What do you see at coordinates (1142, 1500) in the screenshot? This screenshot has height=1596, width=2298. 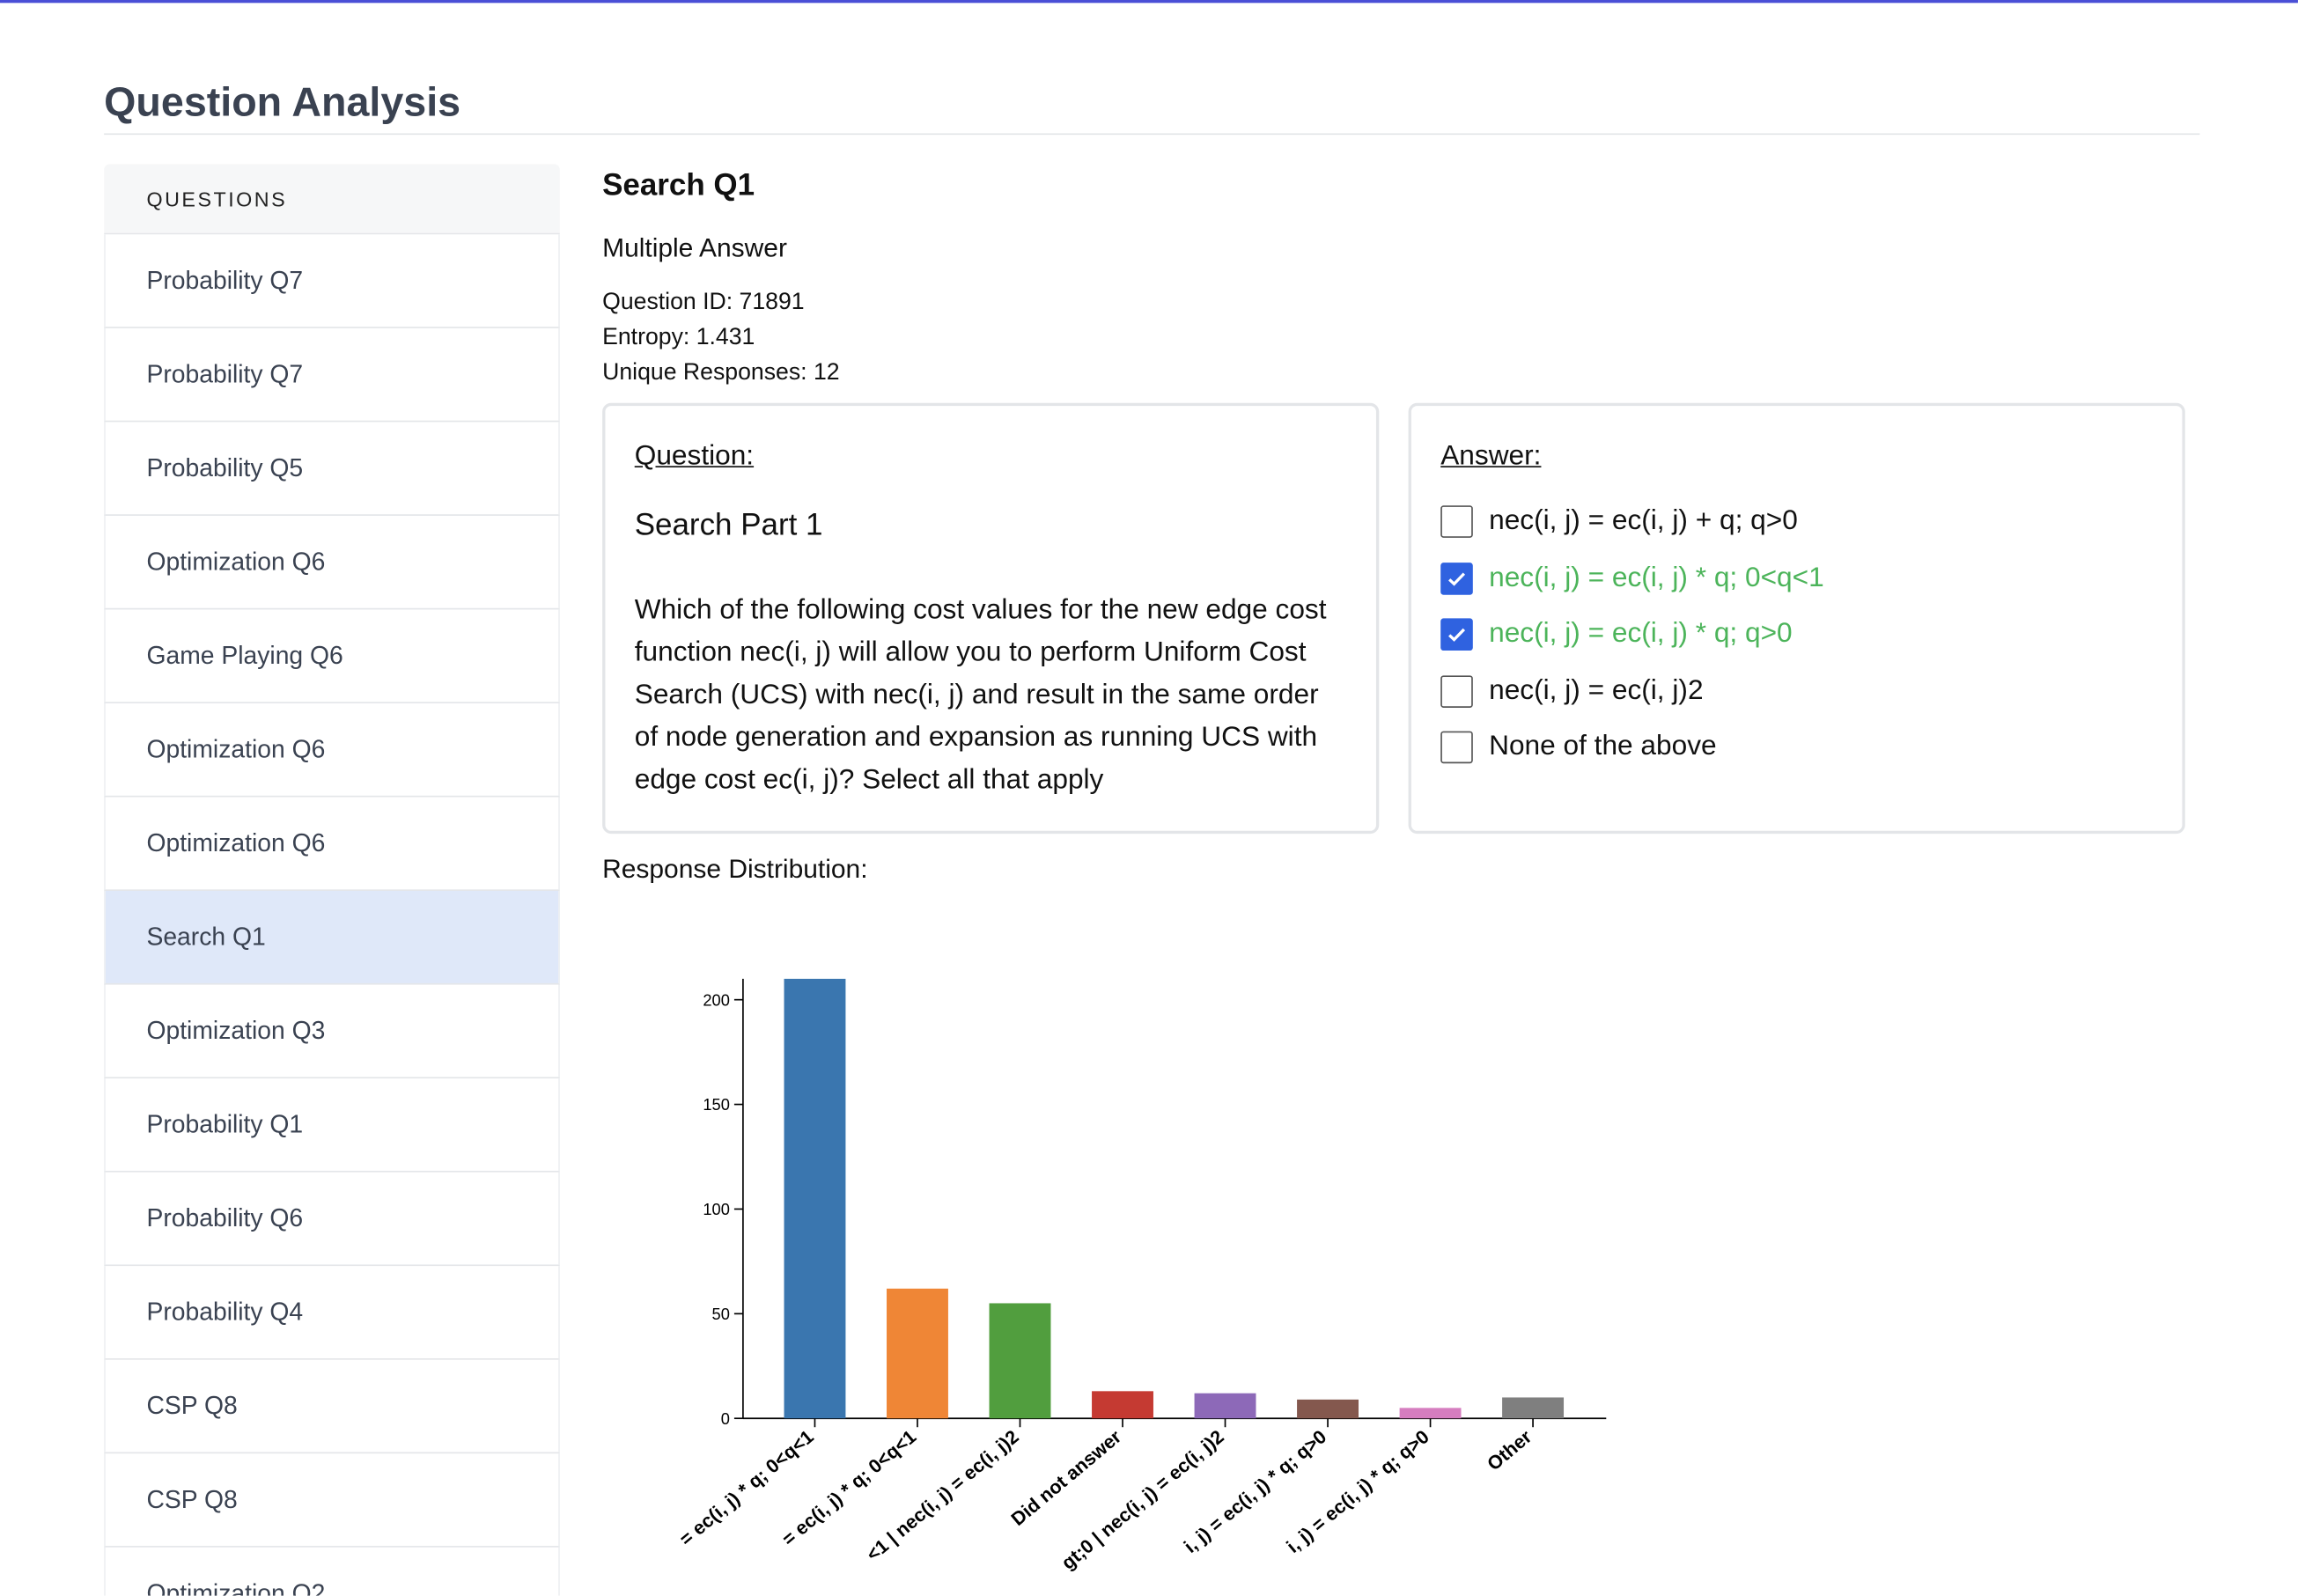 I see `x-tick-label: gt;0 | nec(i, j) = ec(i, j)2` at bounding box center [1142, 1500].